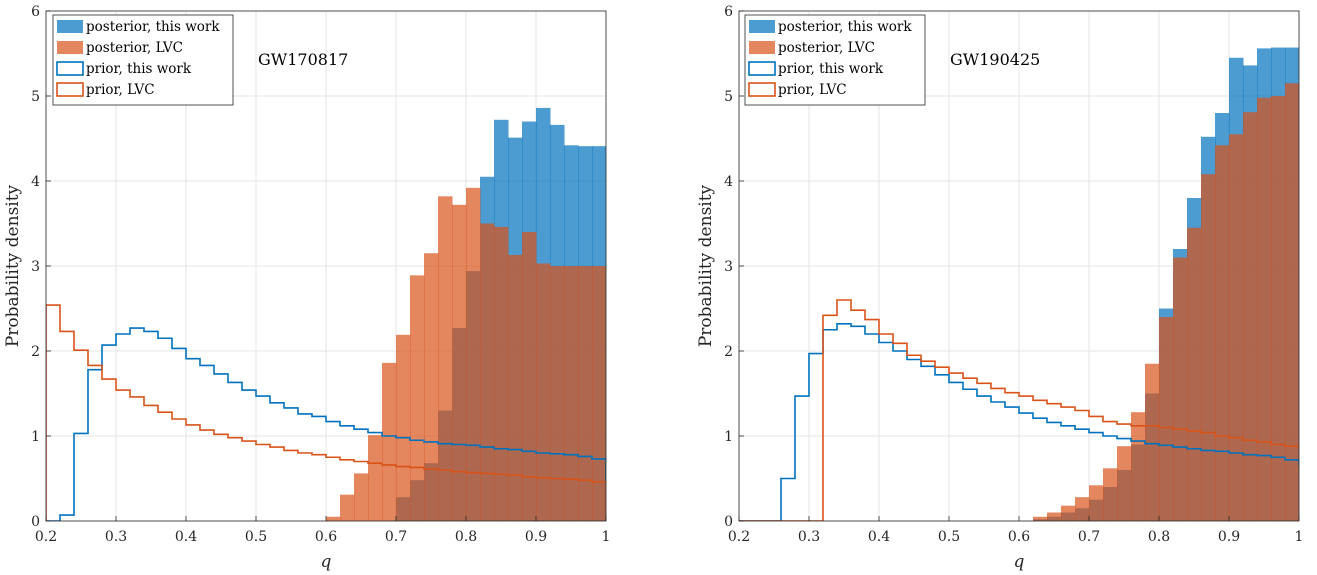 This screenshot has height=575, width=1317. I want to click on legend-item: posterior, LVC, so click(120, 48).